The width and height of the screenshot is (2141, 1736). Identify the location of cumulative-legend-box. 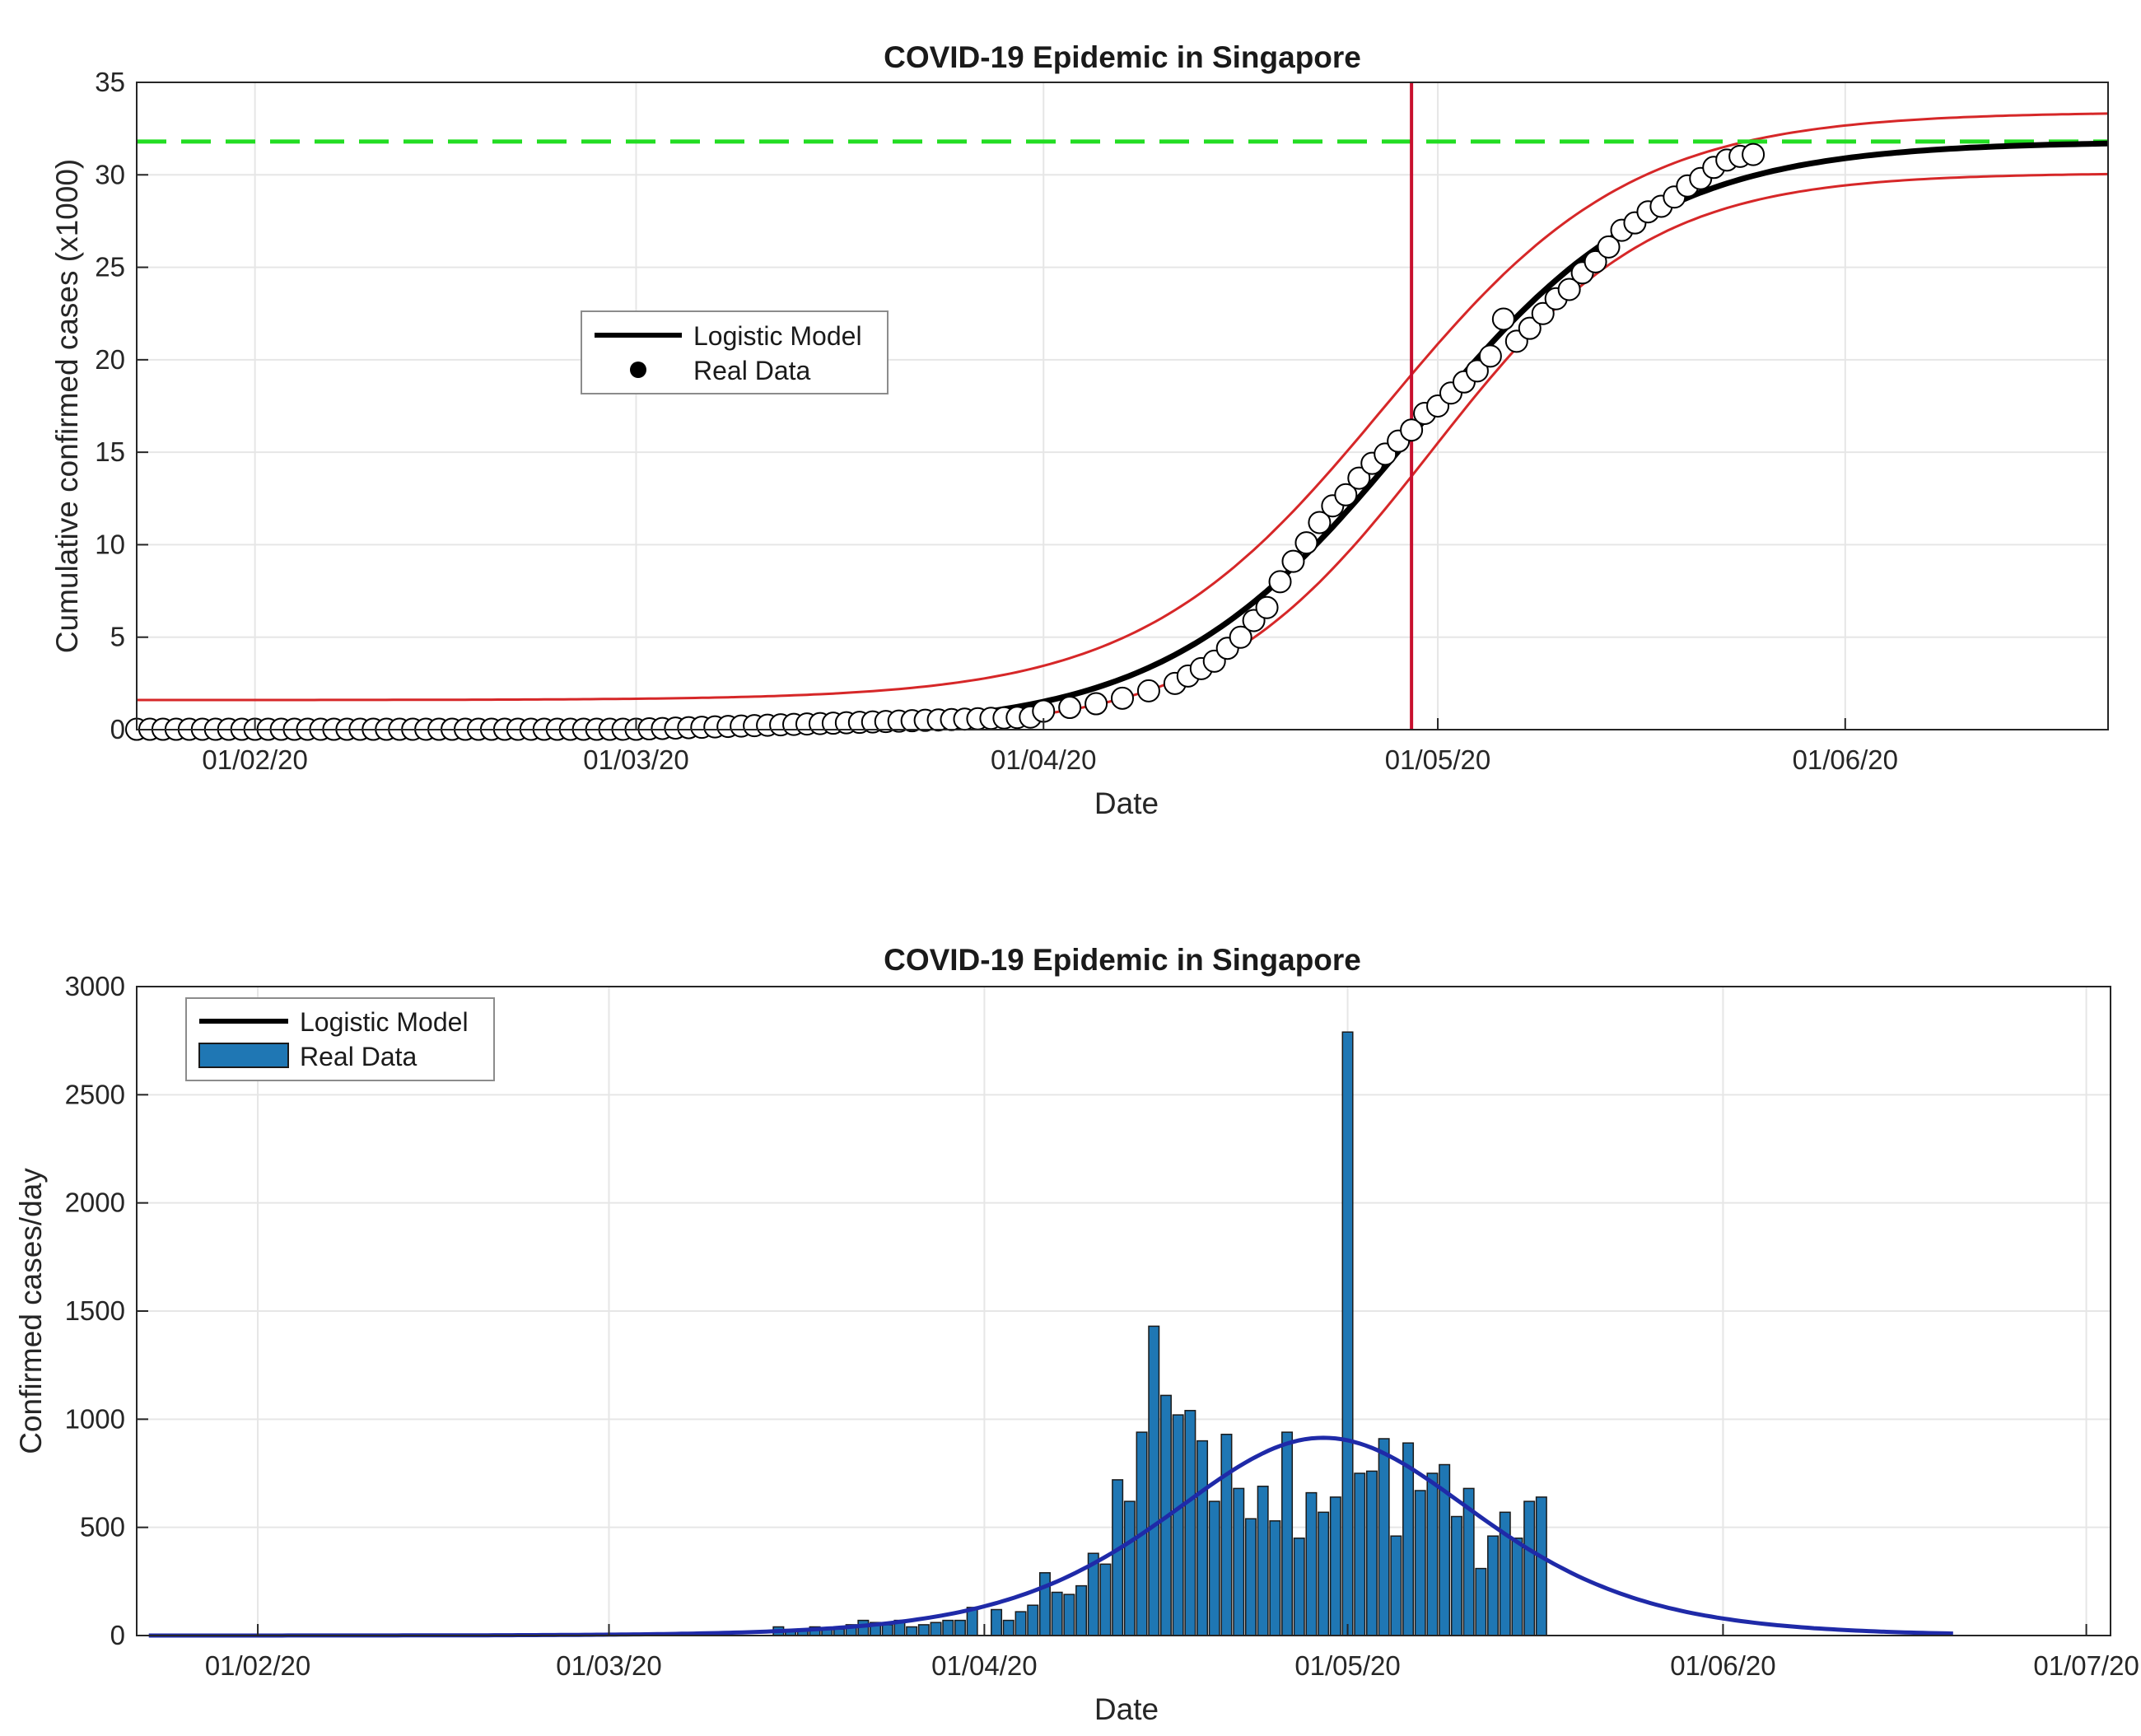
(735, 352).